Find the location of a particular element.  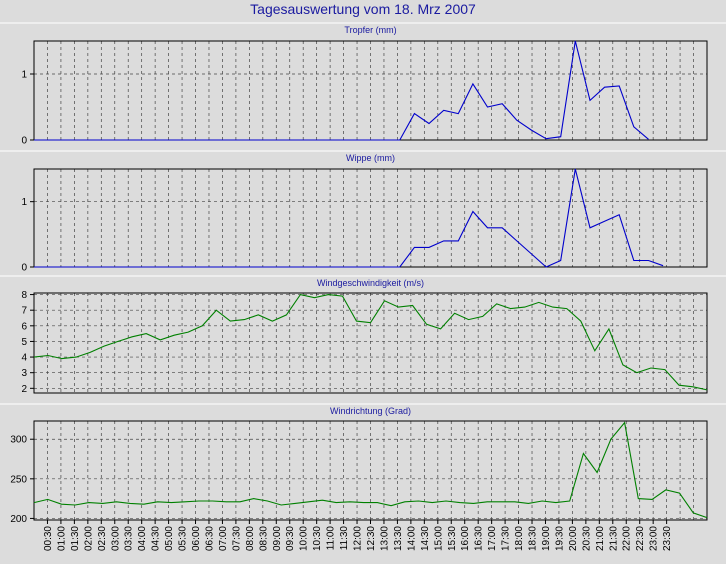

x-tick-label: 03:00 is located at coordinates (115, 538).